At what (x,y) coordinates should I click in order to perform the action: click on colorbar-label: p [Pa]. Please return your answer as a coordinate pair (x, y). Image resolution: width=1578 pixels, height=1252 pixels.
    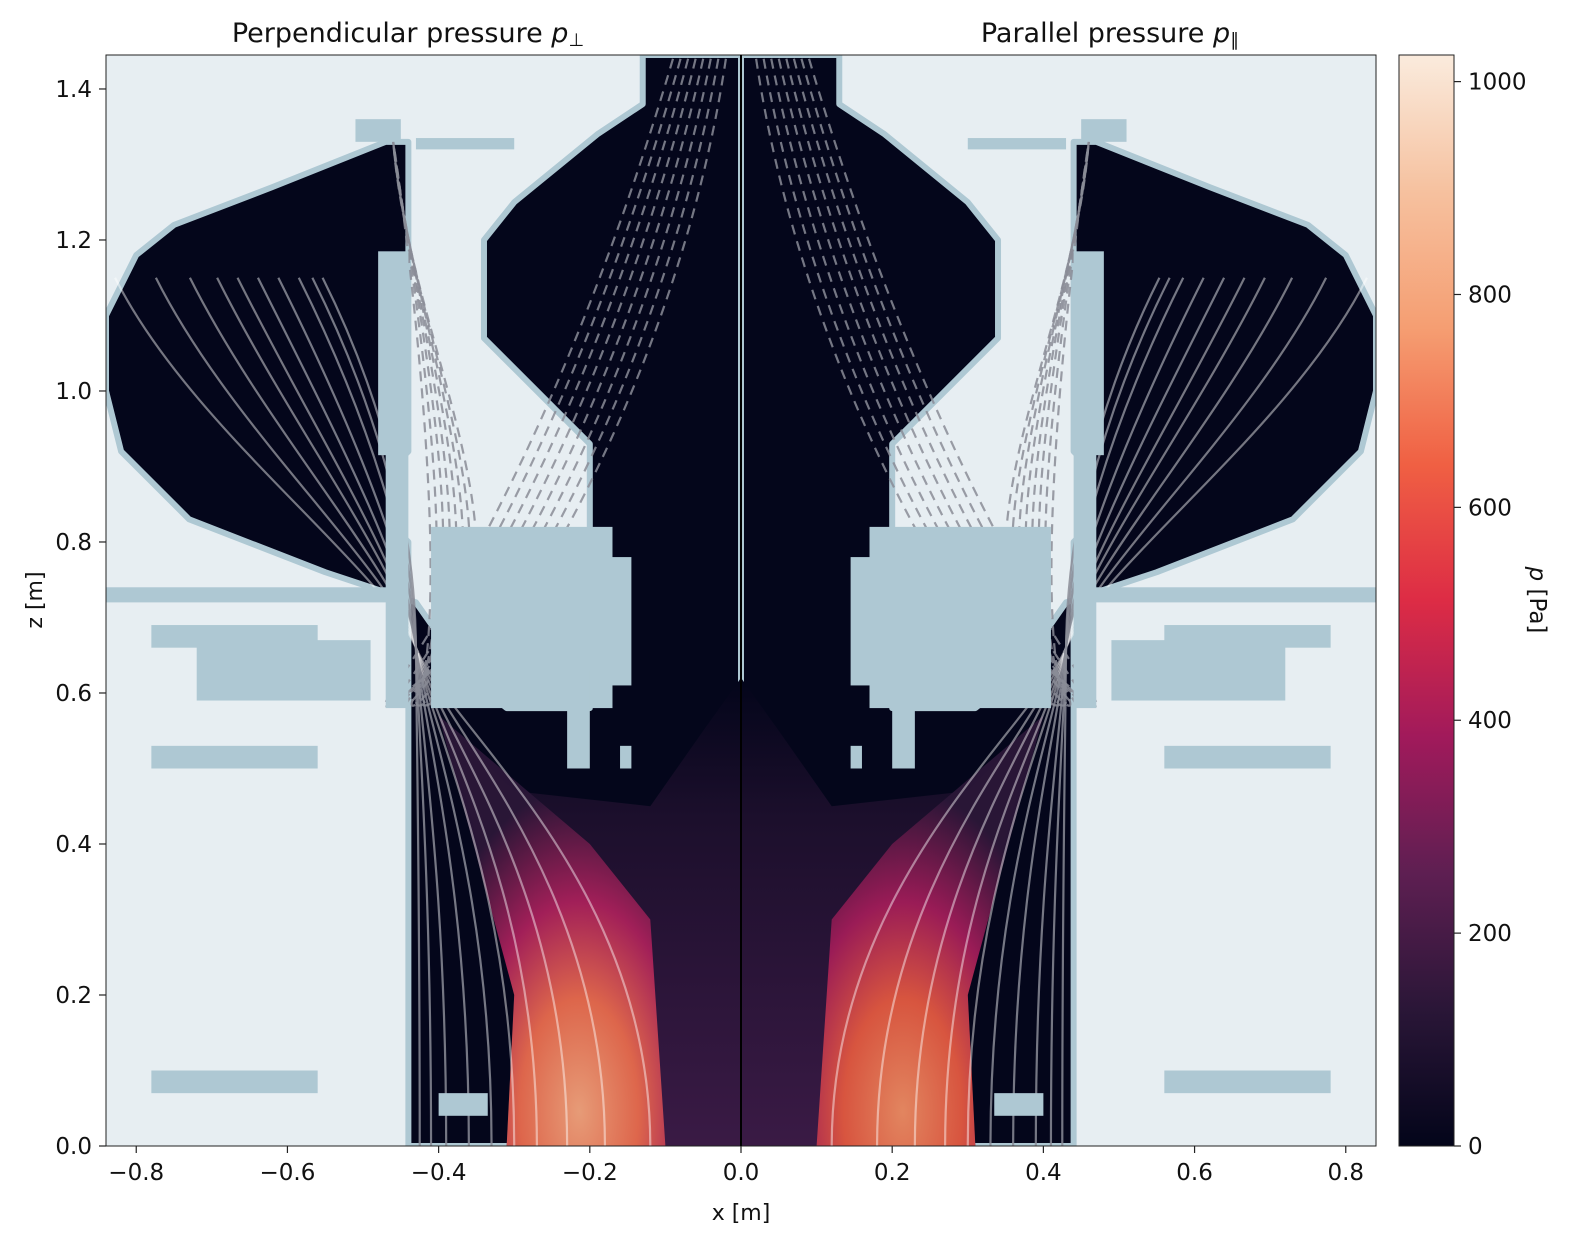
    Looking at the image, I should click on (1537, 600).